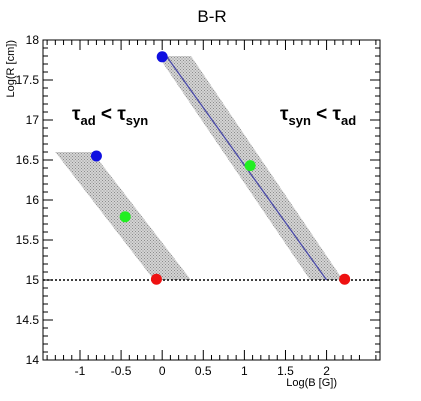 This screenshot has height=401, width=421. Describe the element at coordinates (28, 320) in the screenshot. I see `y-tick-label-2: 14.5` at that location.